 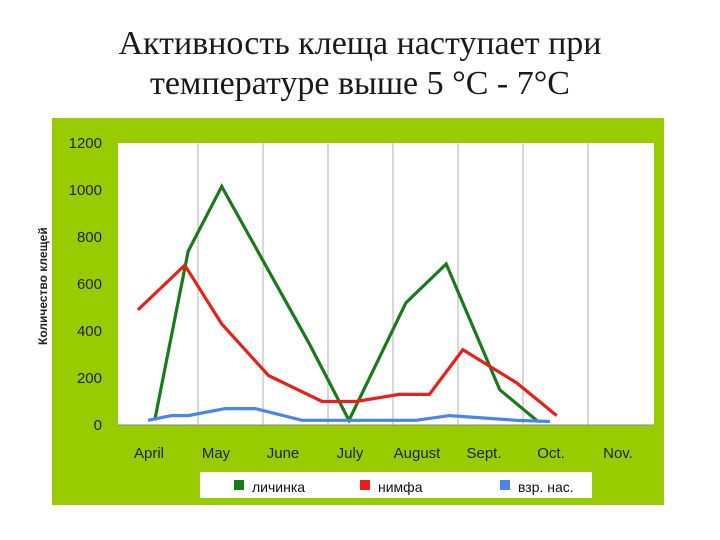 I want to click on legend-label: нимфа, so click(x=400, y=487).